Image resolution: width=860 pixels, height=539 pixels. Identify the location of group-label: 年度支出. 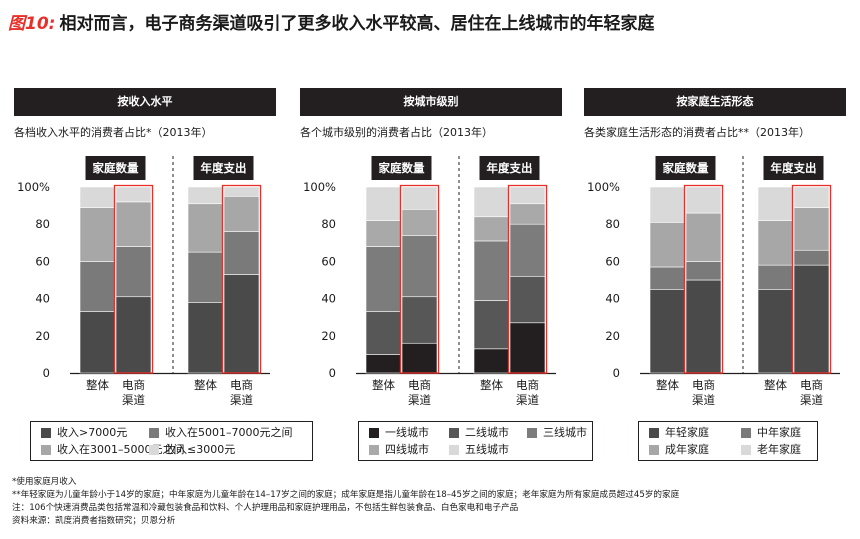
(224, 168).